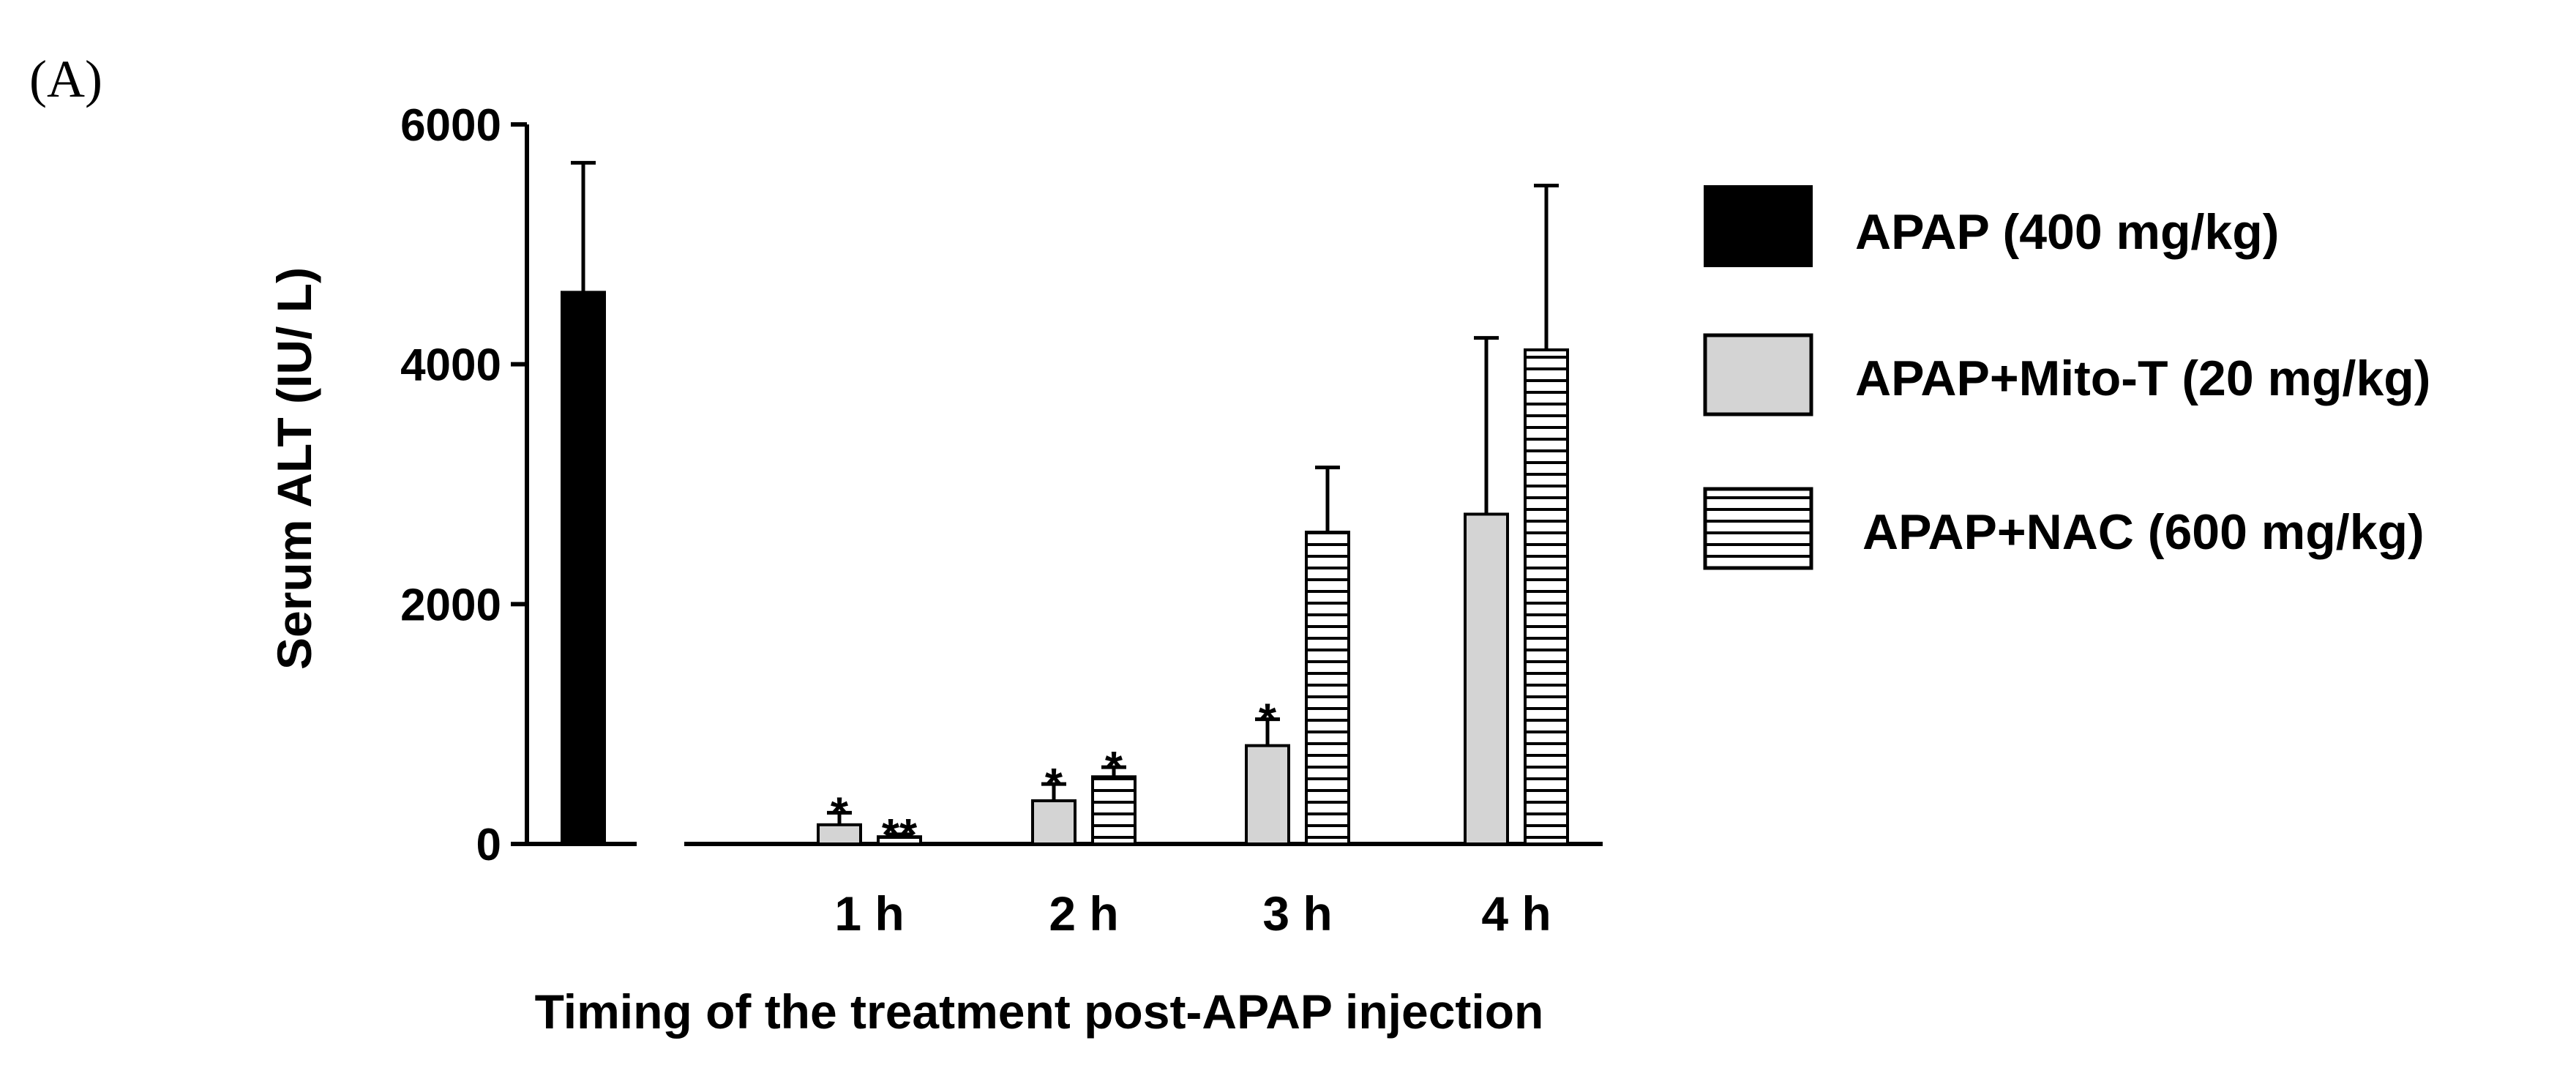 This screenshot has width=2576, height=1065. Describe the element at coordinates (450, 605) in the screenshot. I see `y-tick-label: 2000` at that location.